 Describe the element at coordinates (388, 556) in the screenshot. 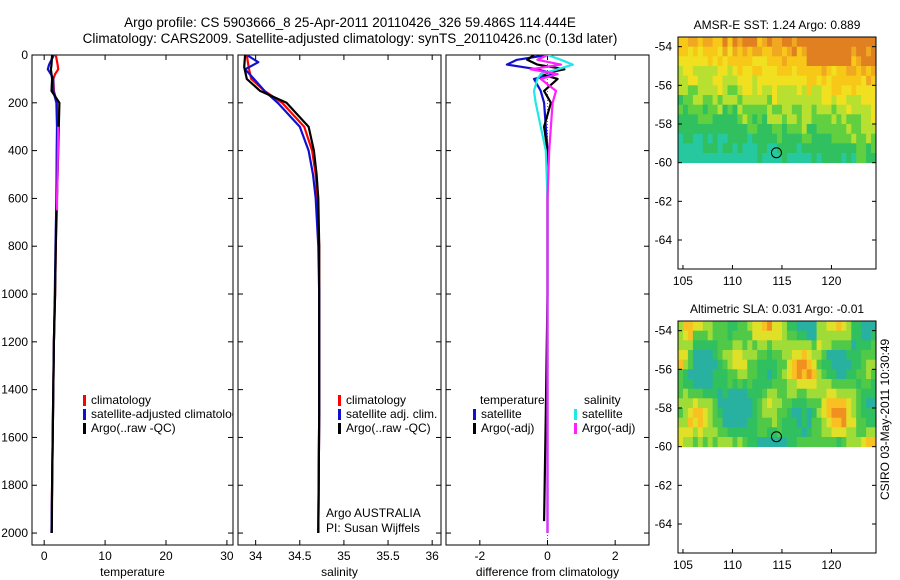

I see `salinity-xtick-label: 35.5` at that location.